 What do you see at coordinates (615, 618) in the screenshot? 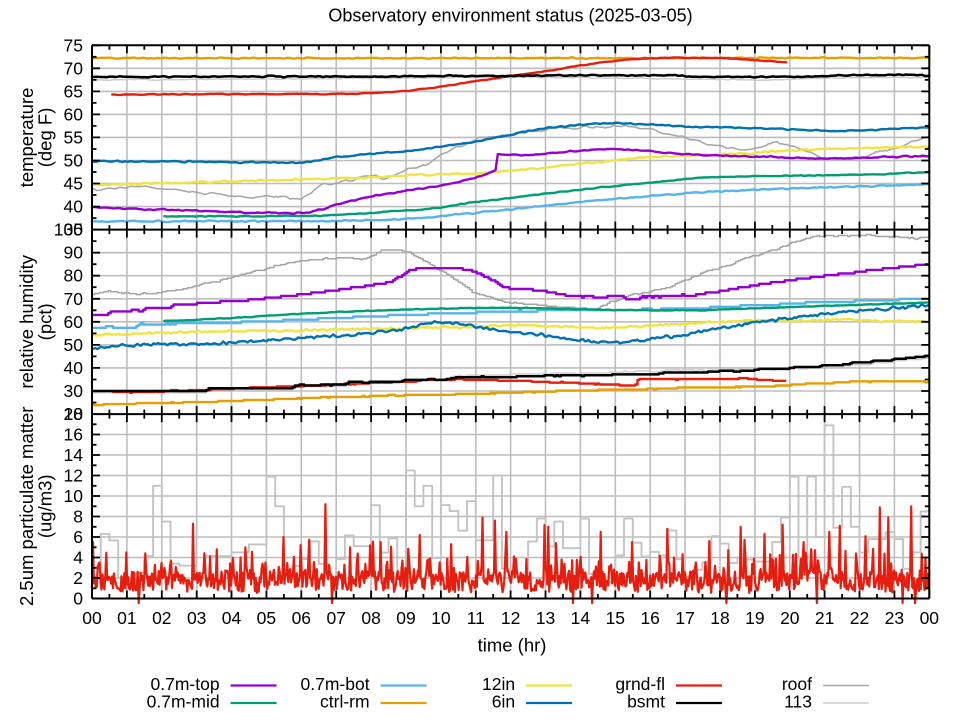
I see `svg-text: 15` at bounding box center [615, 618].